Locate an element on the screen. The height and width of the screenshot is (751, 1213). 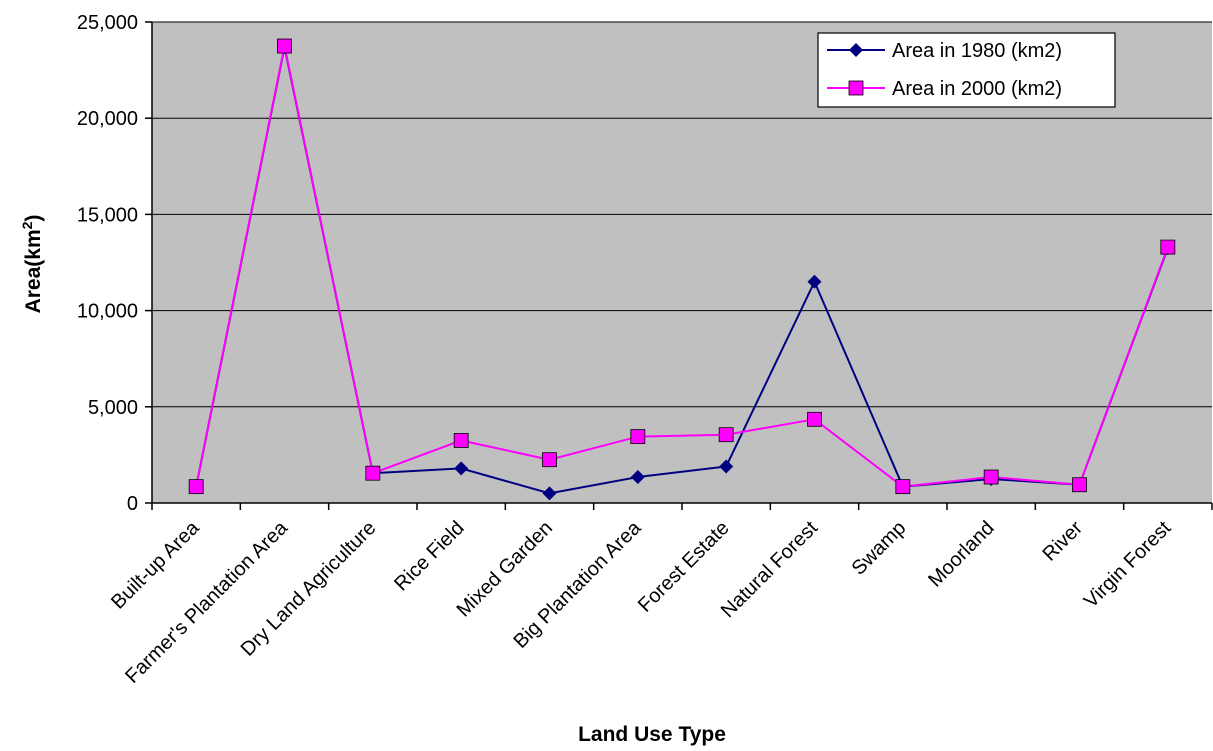
y-tick-label: 20,000 is located at coordinates (107, 119).